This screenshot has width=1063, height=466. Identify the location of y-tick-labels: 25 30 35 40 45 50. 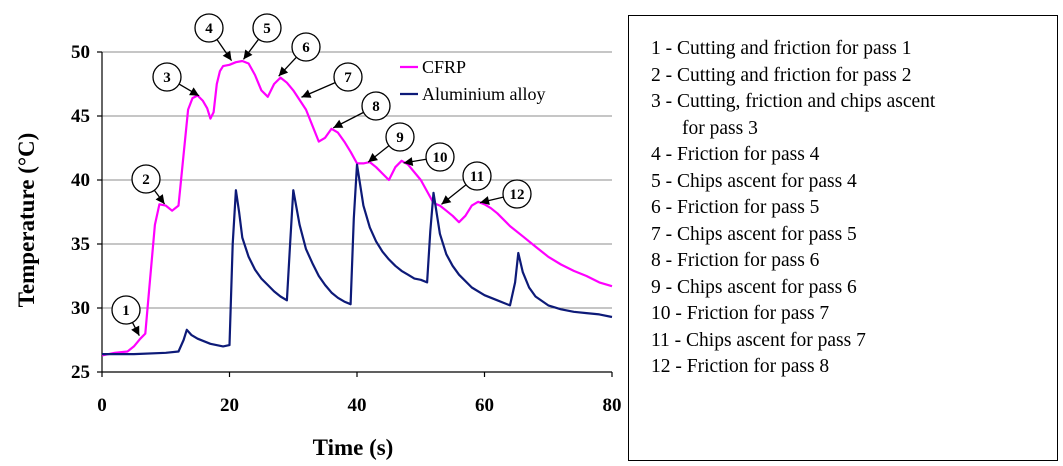
(80, 212).